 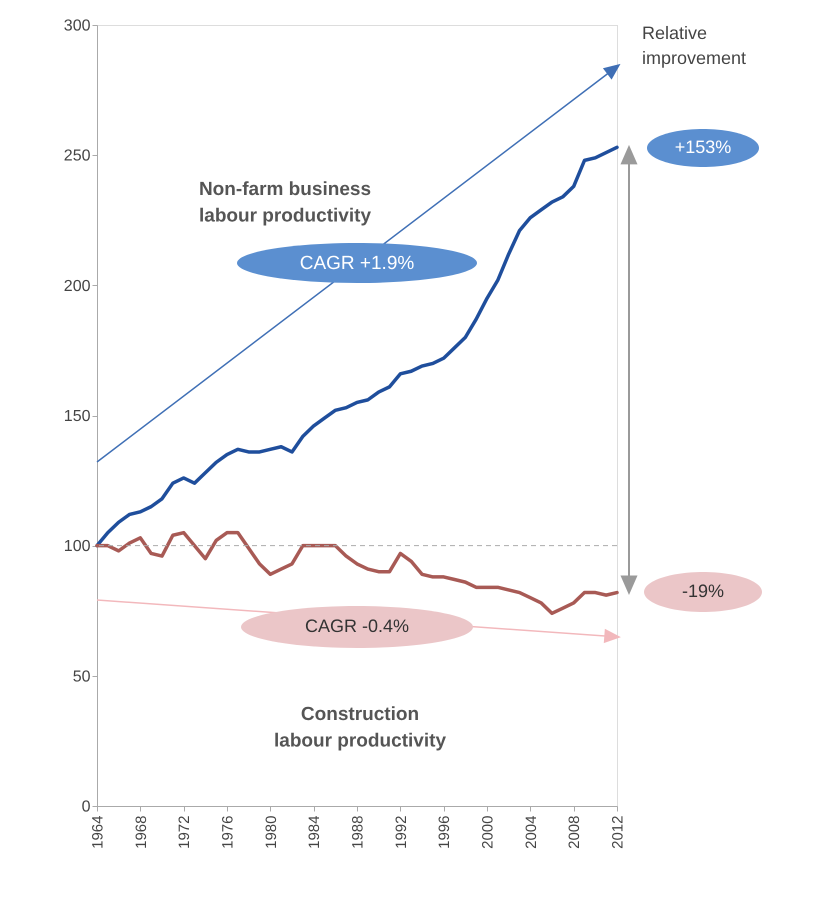 I want to click on x-tick-label: 1972, so click(x=185, y=832).